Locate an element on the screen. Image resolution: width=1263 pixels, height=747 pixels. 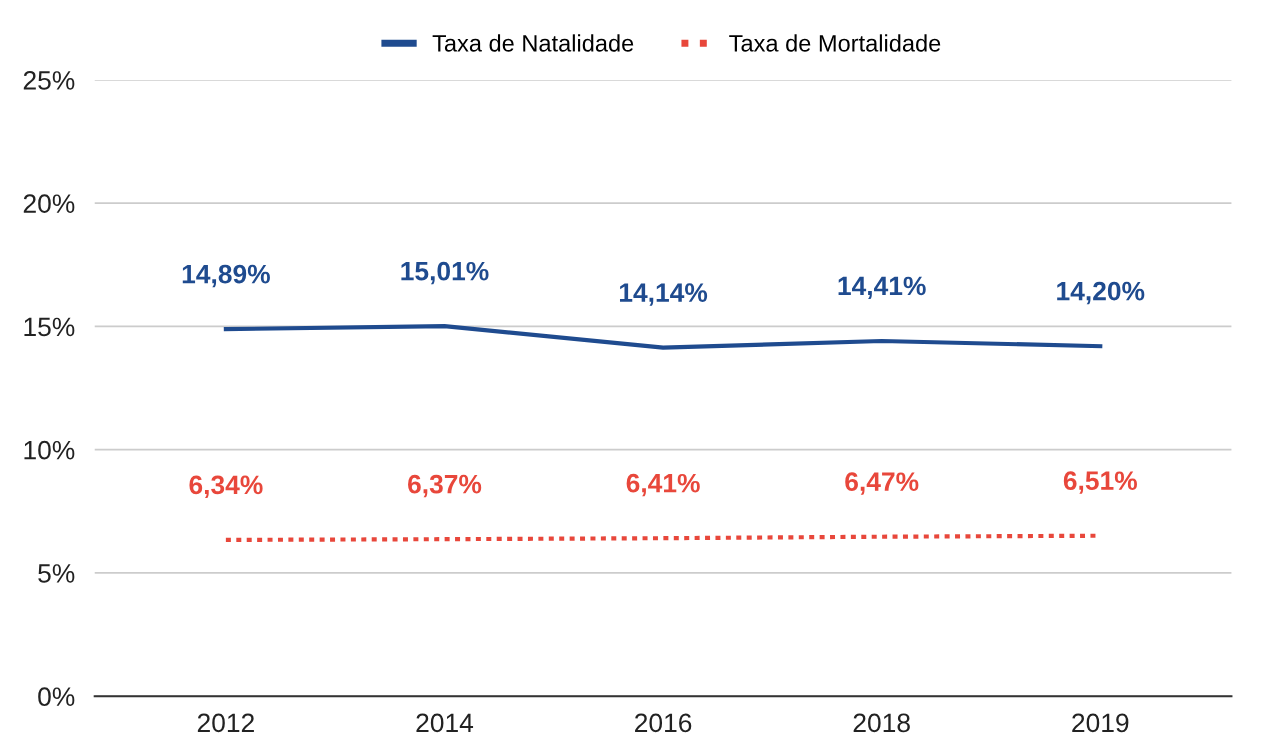
y-tick-label: 0% is located at coordinates (56, 697).